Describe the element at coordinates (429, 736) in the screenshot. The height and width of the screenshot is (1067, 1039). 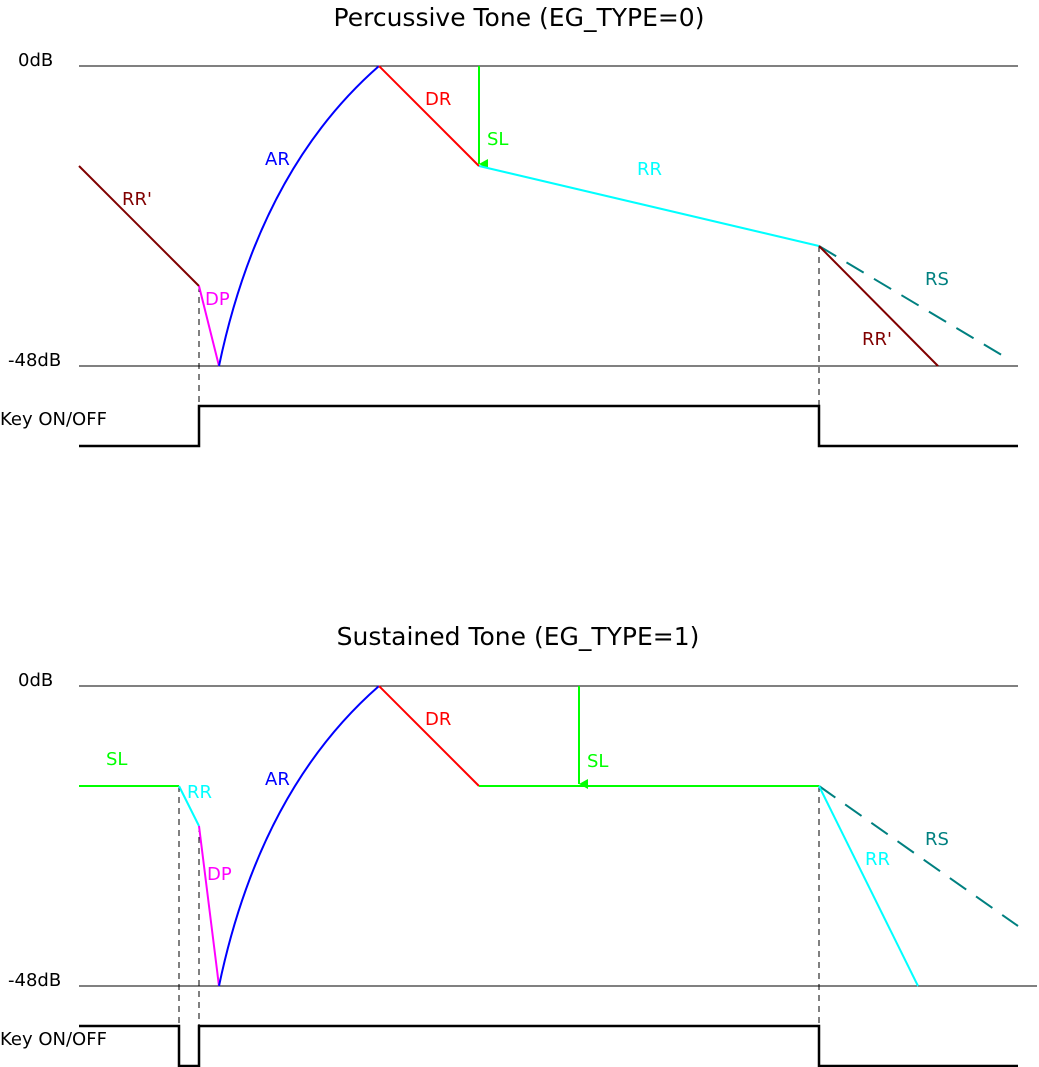
I see `sustained-dr-segment` at that location.